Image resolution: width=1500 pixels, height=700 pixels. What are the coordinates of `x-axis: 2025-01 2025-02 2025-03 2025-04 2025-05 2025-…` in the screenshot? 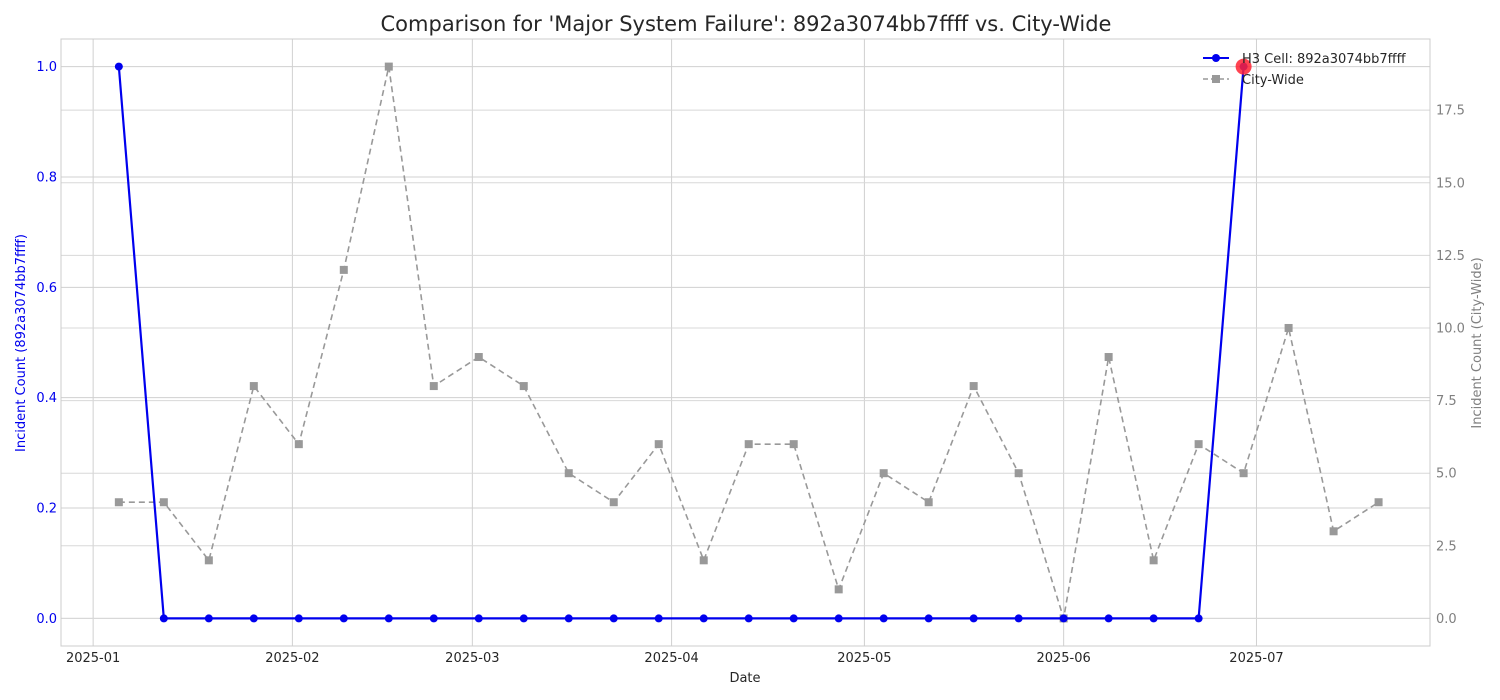 It's located at (675, 658).